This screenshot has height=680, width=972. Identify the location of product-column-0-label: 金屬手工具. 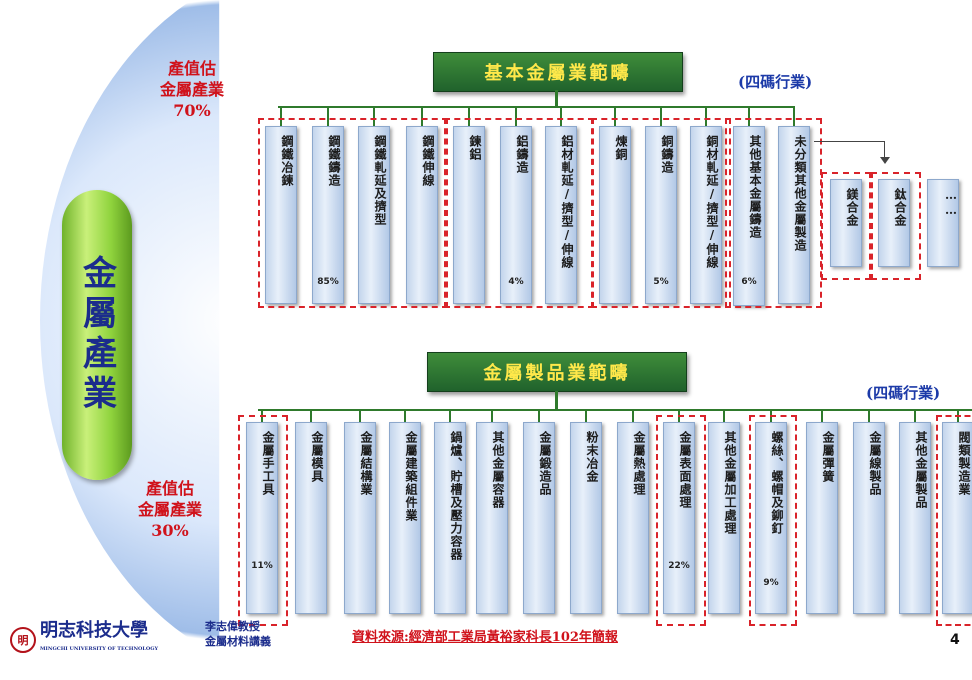
(268, 463).